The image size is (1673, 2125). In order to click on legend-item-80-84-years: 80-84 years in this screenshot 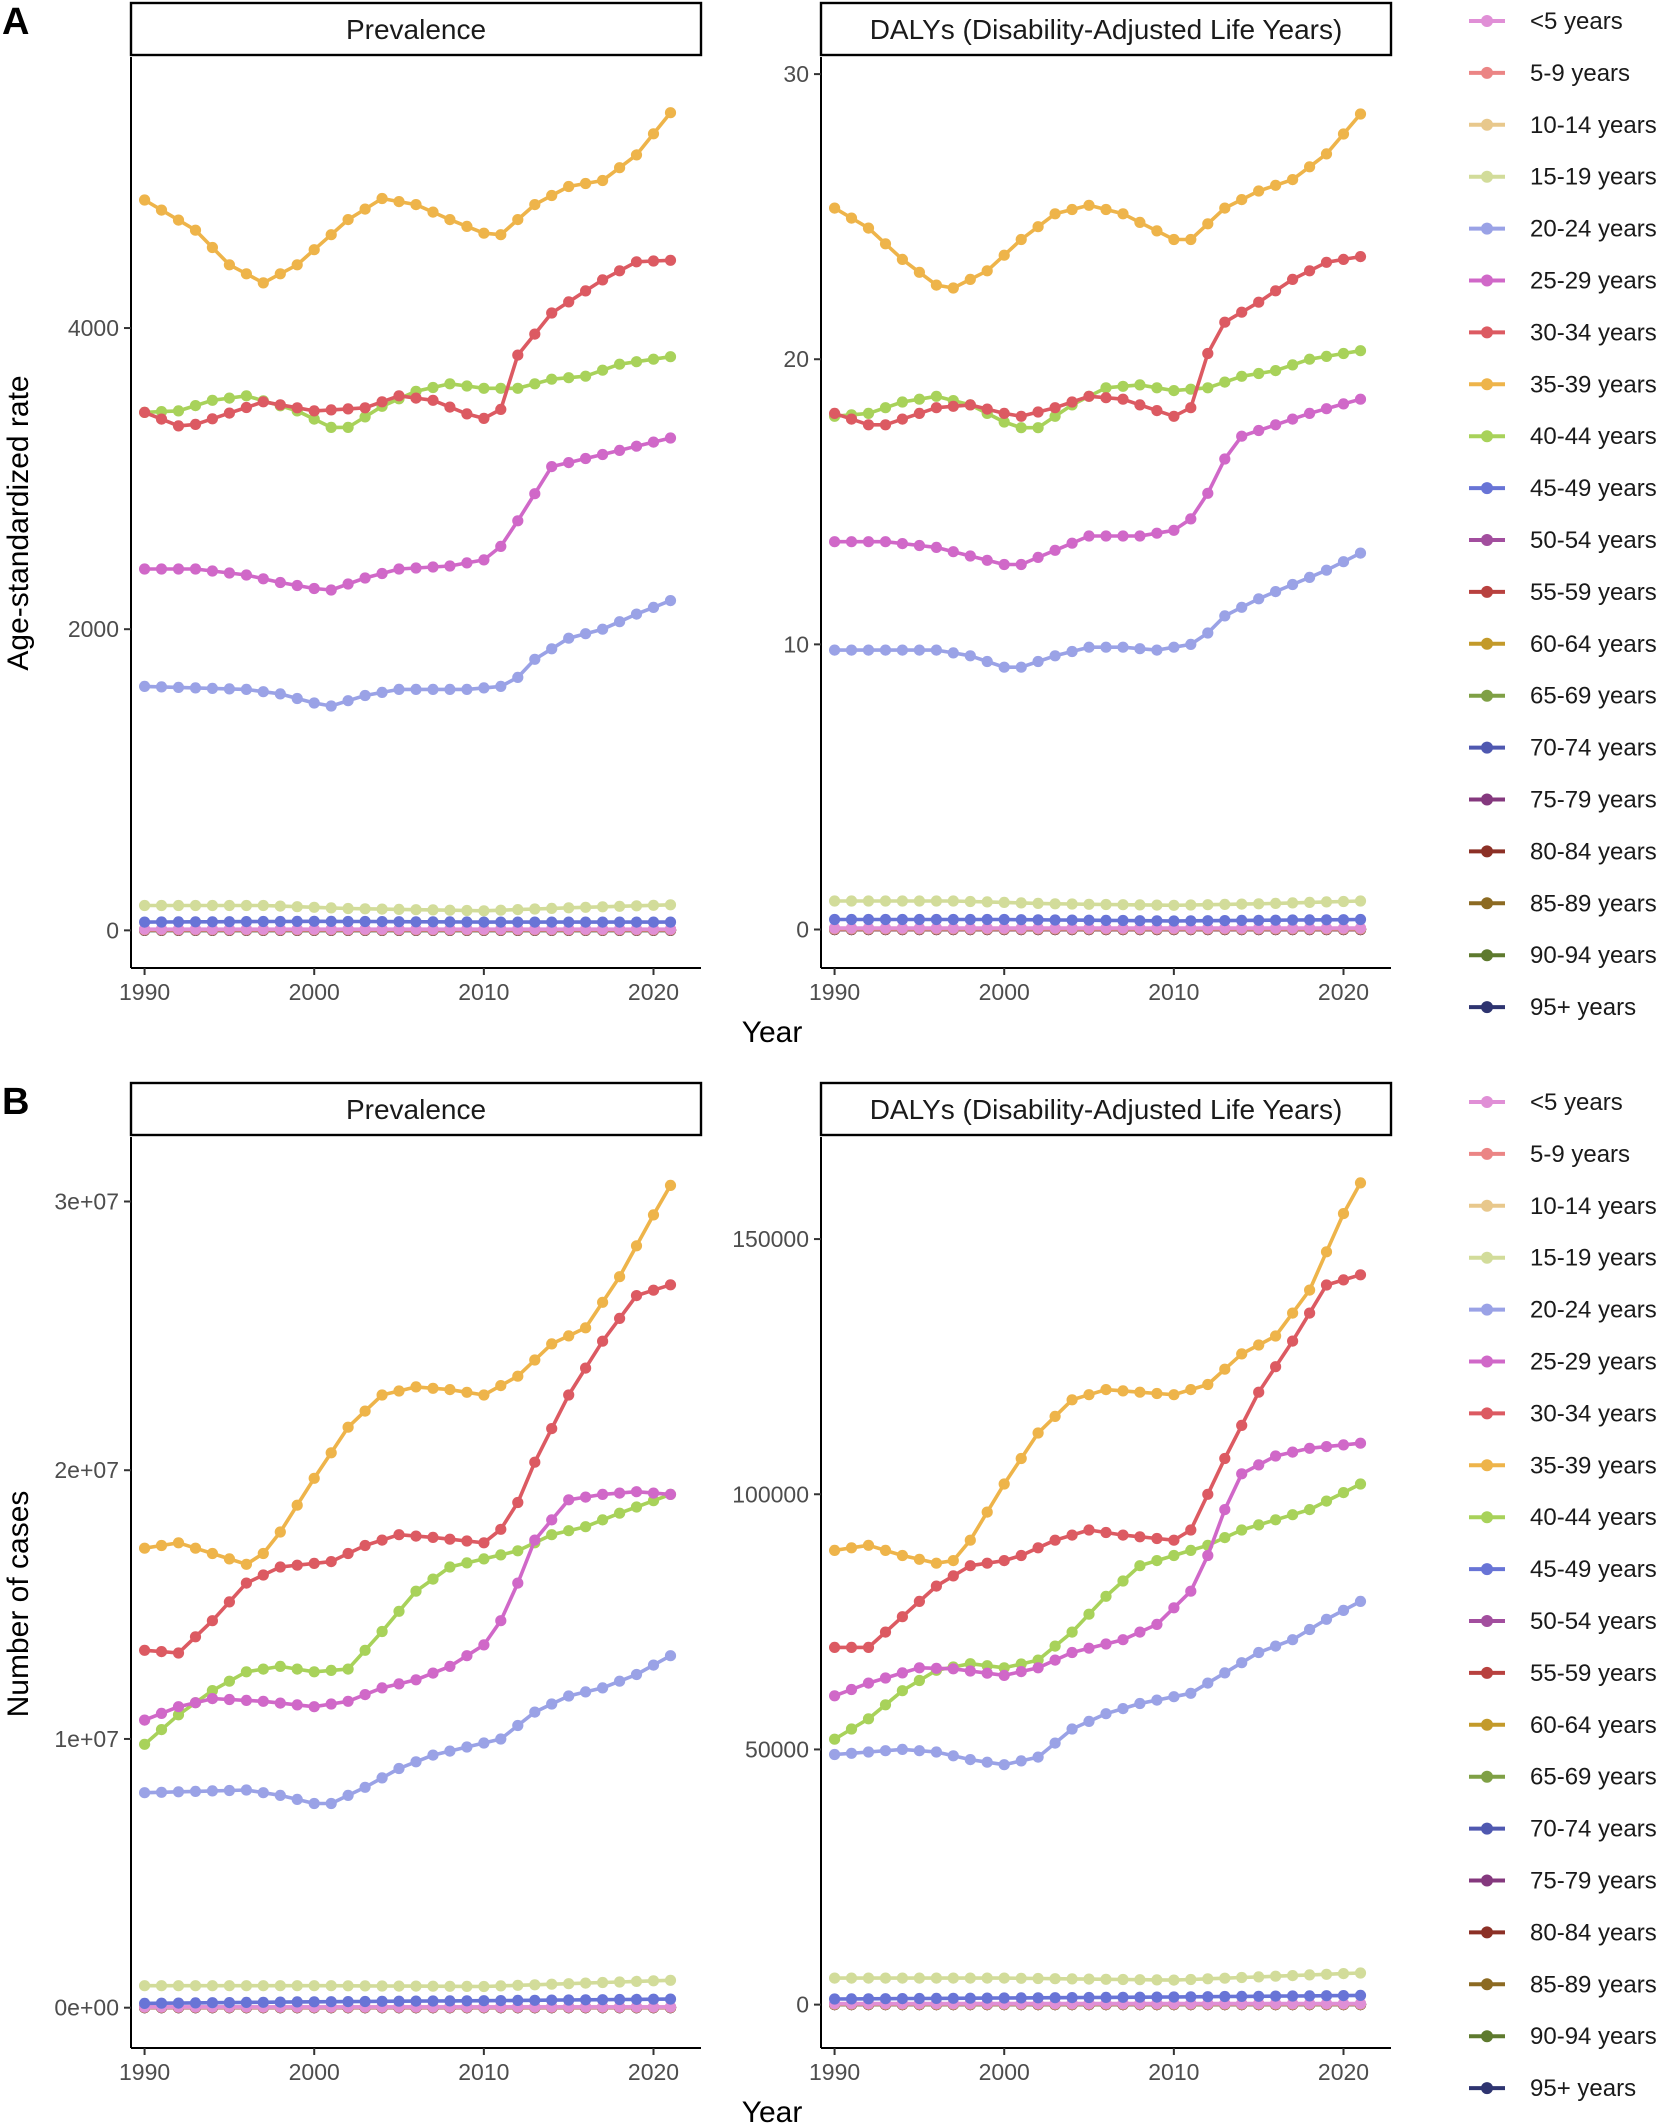, I will do `click(1563, 851)`.